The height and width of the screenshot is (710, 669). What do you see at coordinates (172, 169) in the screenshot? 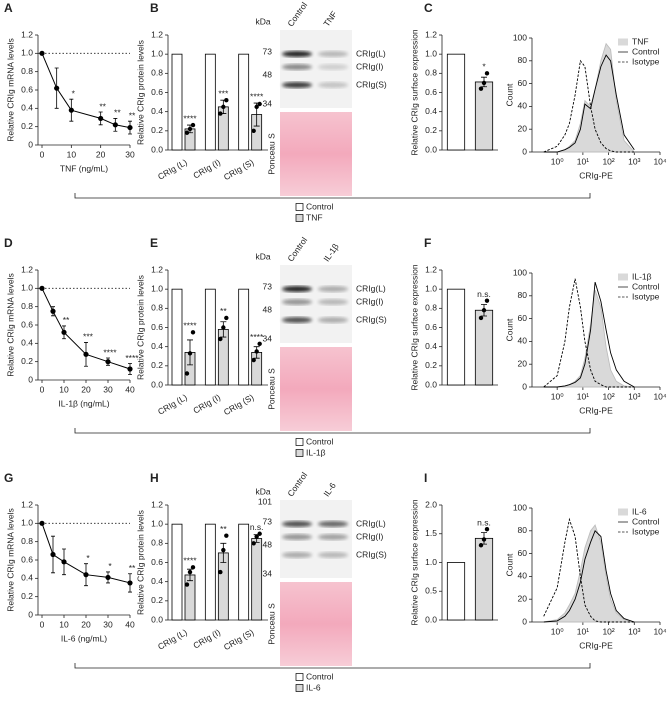
I see `x-tick-label: CRIg (L)` at bounding box center [172, 169].